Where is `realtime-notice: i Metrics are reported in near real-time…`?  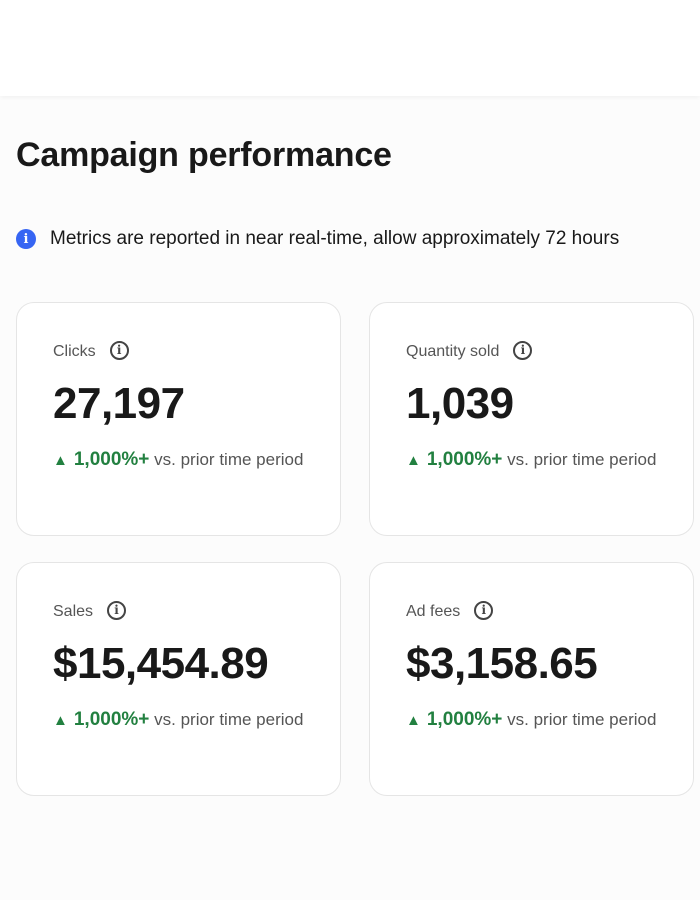
realtime-notice: i Metrics are reported in near real-time… is located at coordinates (317, 239).